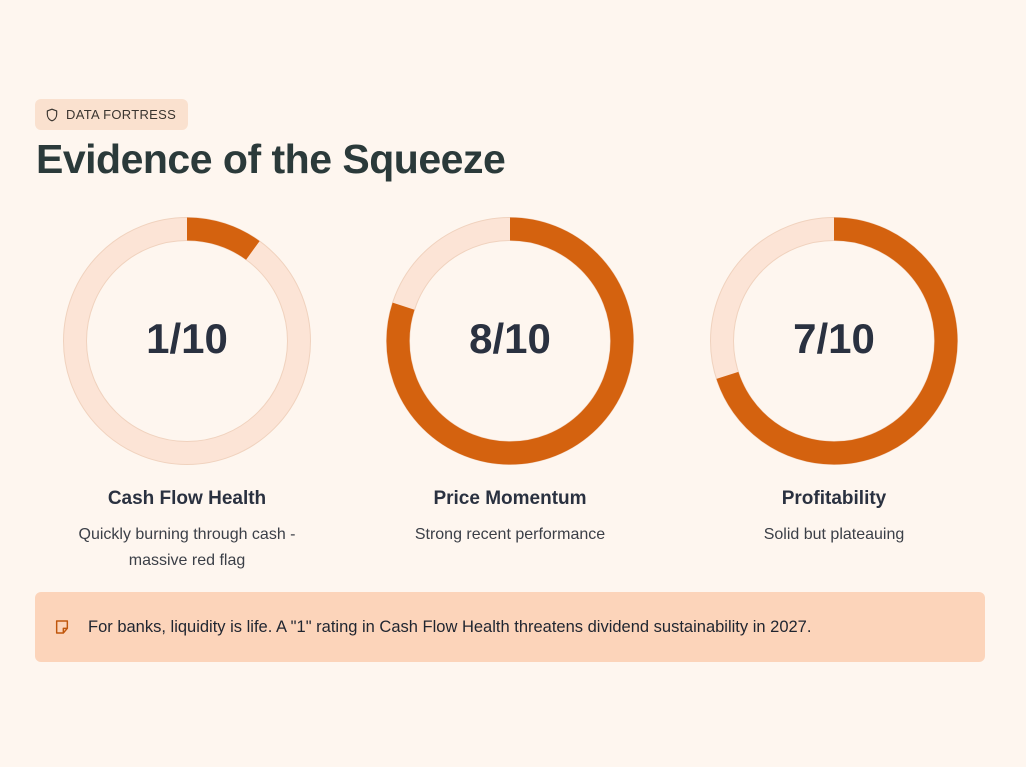 This screenshot has width=1026, height=767. I want to click on gauge-chart: 7/10, so click(834, 341).